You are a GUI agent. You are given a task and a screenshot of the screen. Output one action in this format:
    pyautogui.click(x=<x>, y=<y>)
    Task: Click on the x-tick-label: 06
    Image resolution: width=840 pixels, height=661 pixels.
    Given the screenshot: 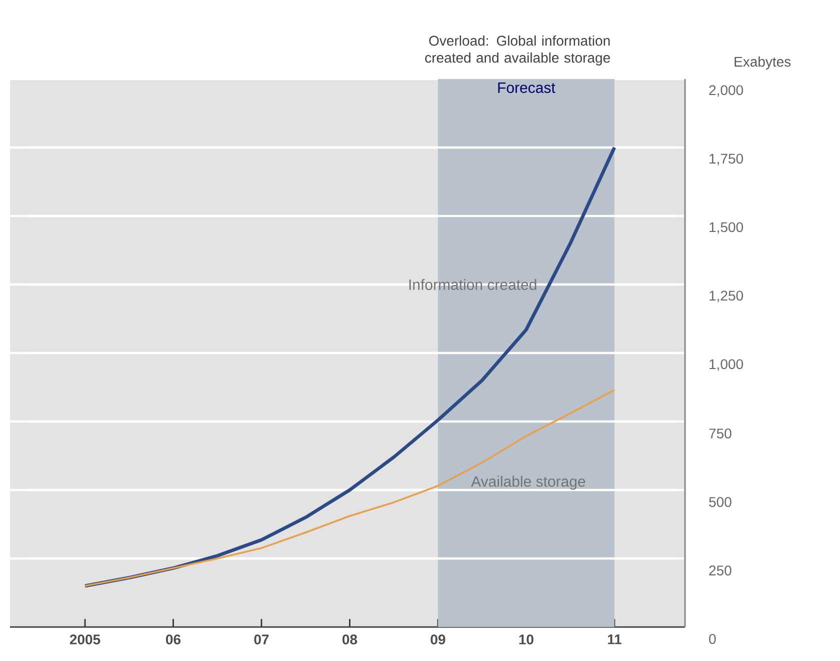 What is the action you would take?
    pyautogui.click(x=173, y=639)
    